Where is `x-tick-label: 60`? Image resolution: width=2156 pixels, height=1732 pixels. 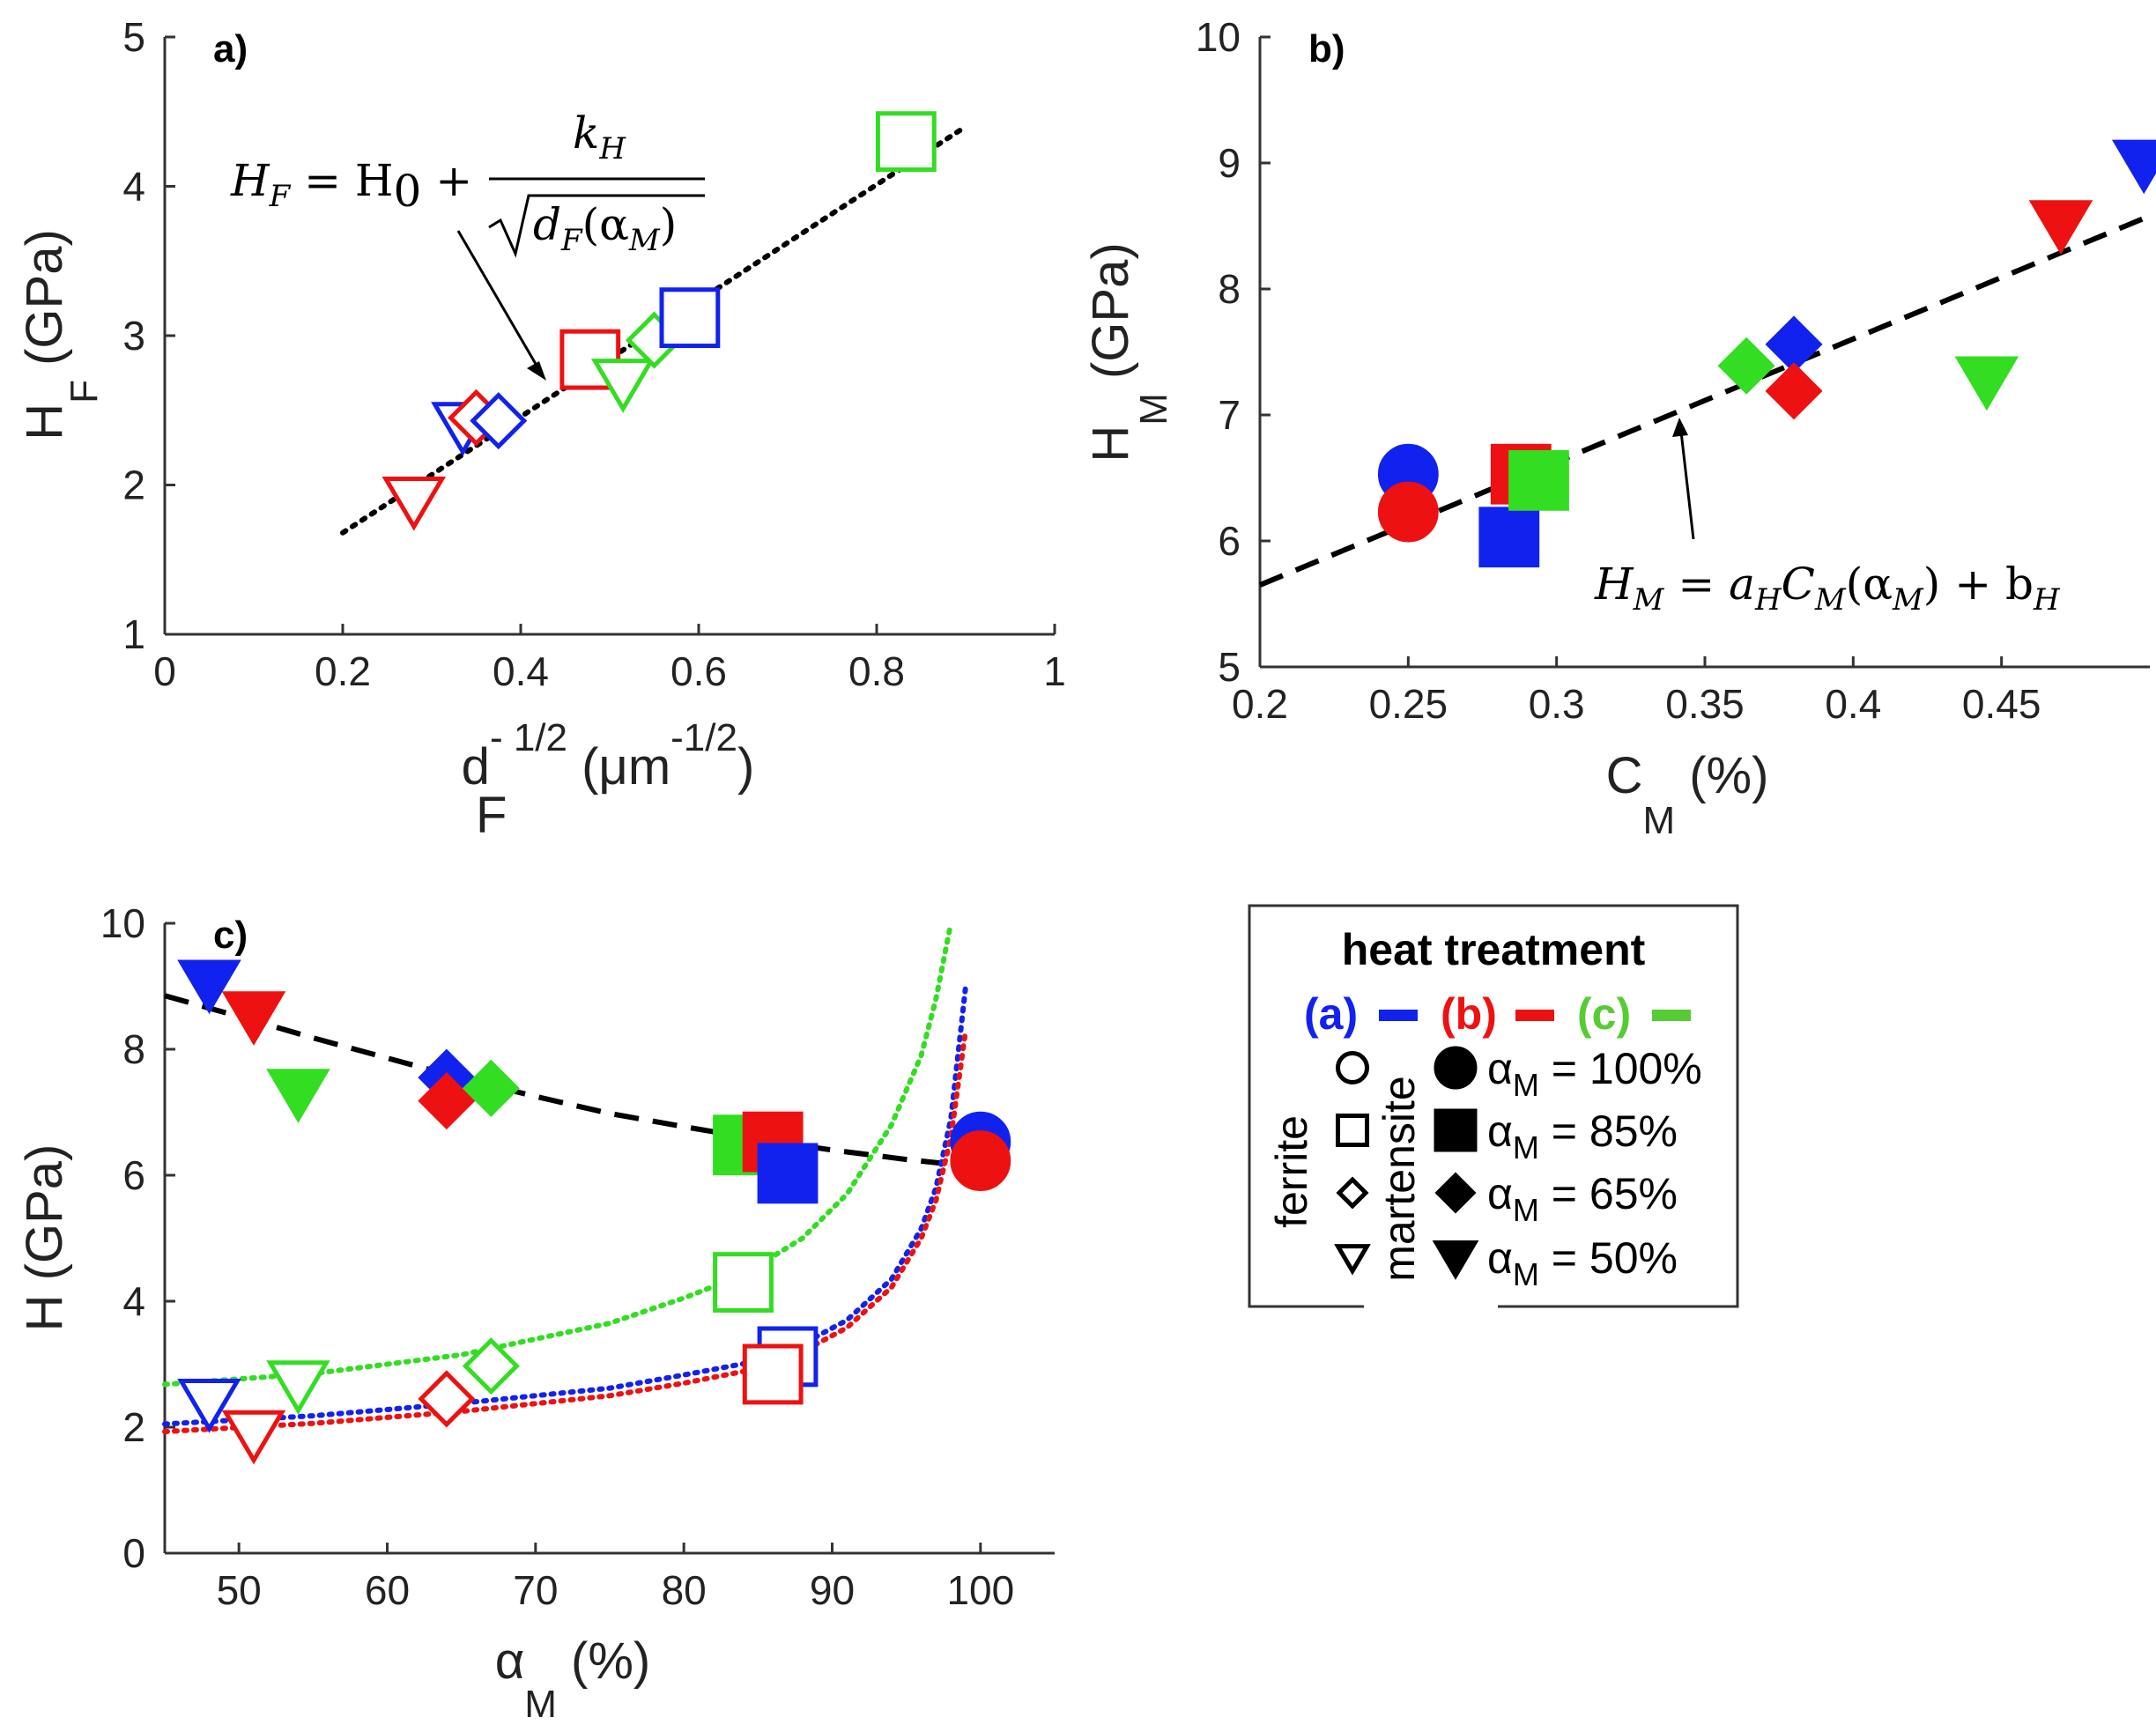 x-tick-label: 60 is located at coordinates (387, 1590).